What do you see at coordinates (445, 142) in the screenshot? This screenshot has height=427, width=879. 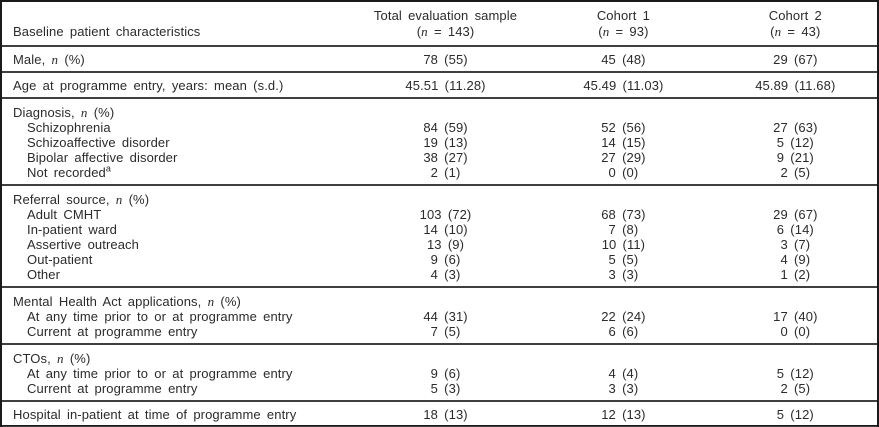 I see `cell-value: 19 (13)` at bounding box center [445, 142].